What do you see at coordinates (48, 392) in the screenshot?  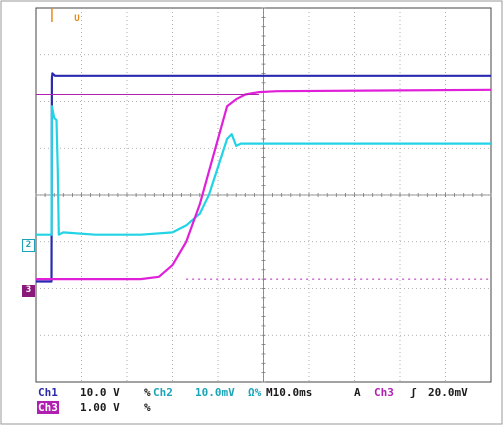 I see `ch1-label: Ch1` at bounding box center [48, 392].